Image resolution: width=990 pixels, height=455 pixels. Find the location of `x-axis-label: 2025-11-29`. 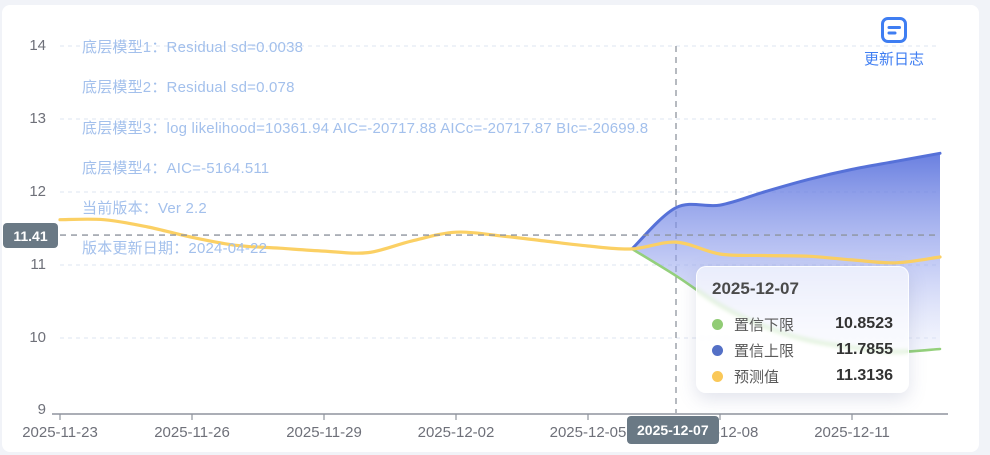

x-axis-label: 2025-11-29 is located at coordinates (324, 432).